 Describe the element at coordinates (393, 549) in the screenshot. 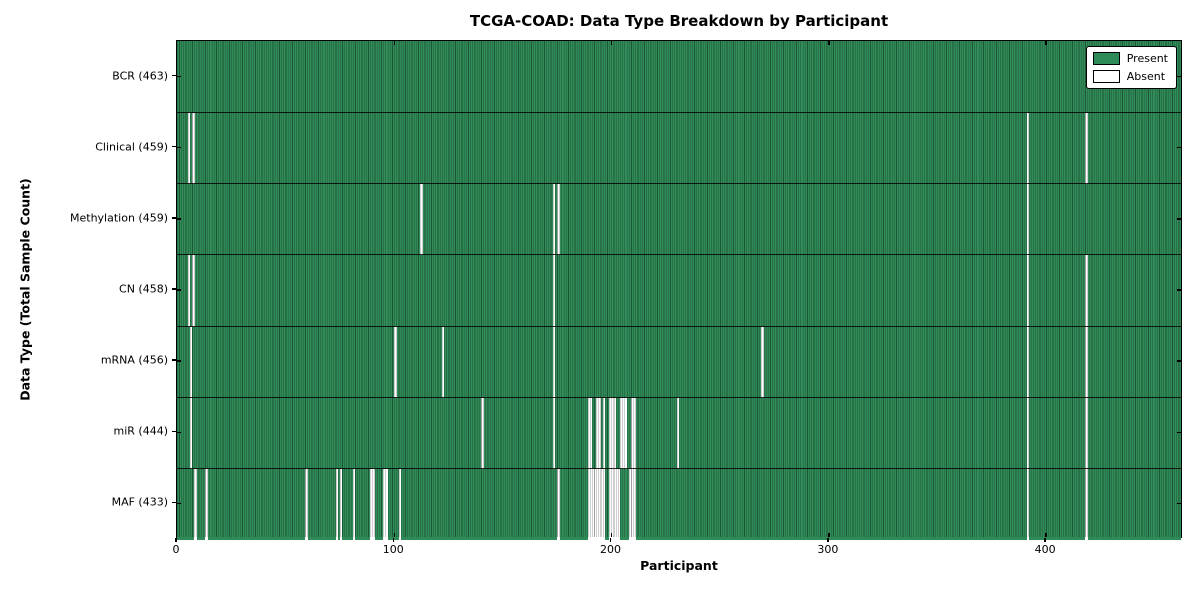

I see `x-tick-label-100: 100` at that location.